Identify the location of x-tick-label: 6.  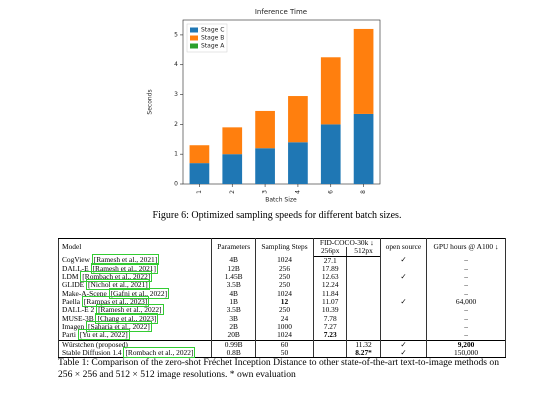
(330, 192).